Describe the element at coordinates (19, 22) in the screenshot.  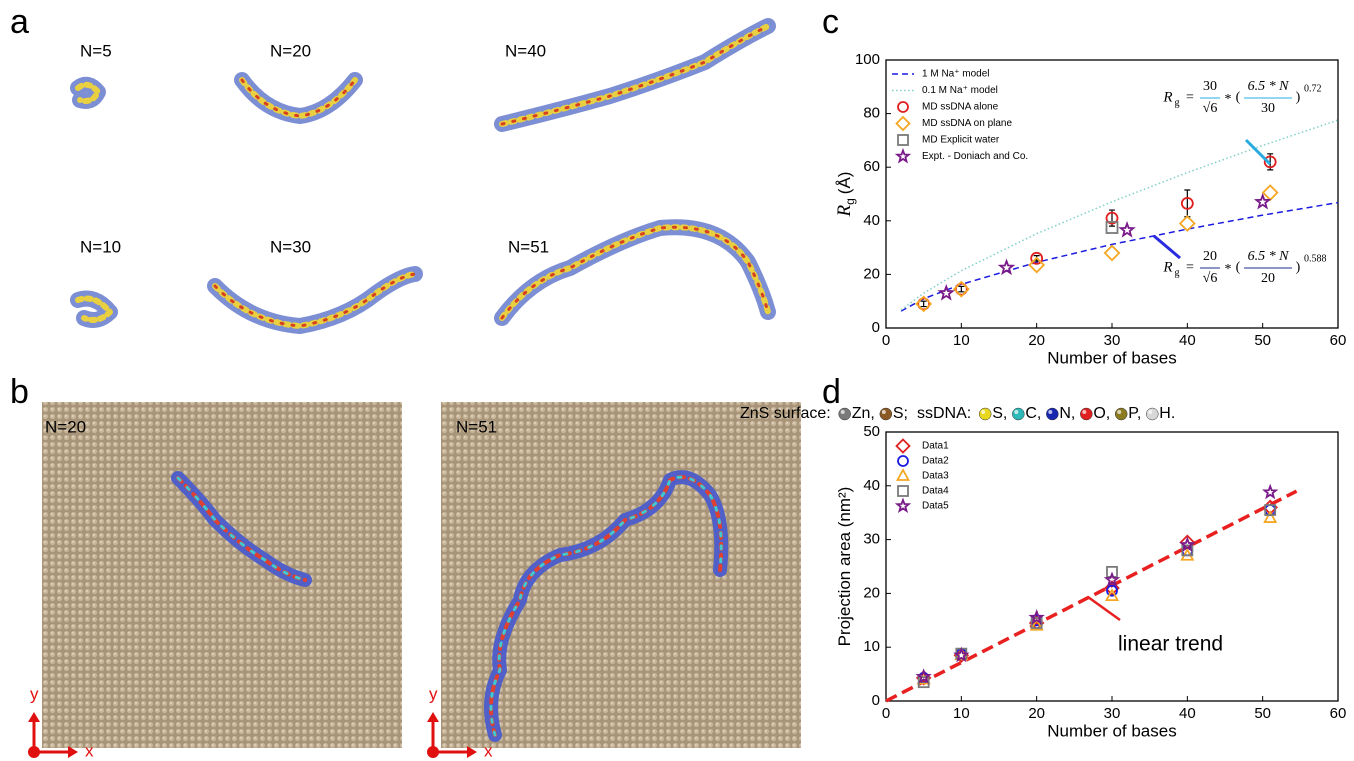
I see `panel-label: a` at that location.